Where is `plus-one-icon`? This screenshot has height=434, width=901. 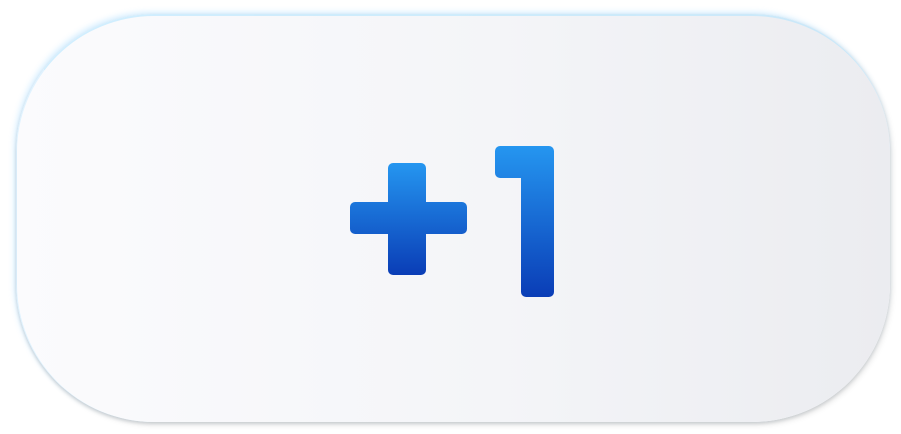 plus-one-icon is located at coordinates (452, 221).